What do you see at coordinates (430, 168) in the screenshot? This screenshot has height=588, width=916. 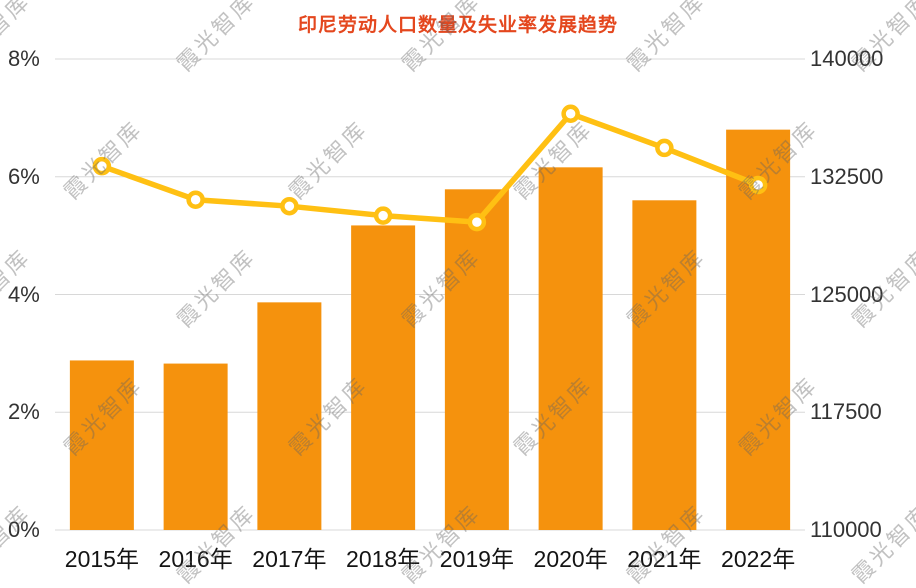 I see `unemployment-rate-line` at bounding box center [430, 168].